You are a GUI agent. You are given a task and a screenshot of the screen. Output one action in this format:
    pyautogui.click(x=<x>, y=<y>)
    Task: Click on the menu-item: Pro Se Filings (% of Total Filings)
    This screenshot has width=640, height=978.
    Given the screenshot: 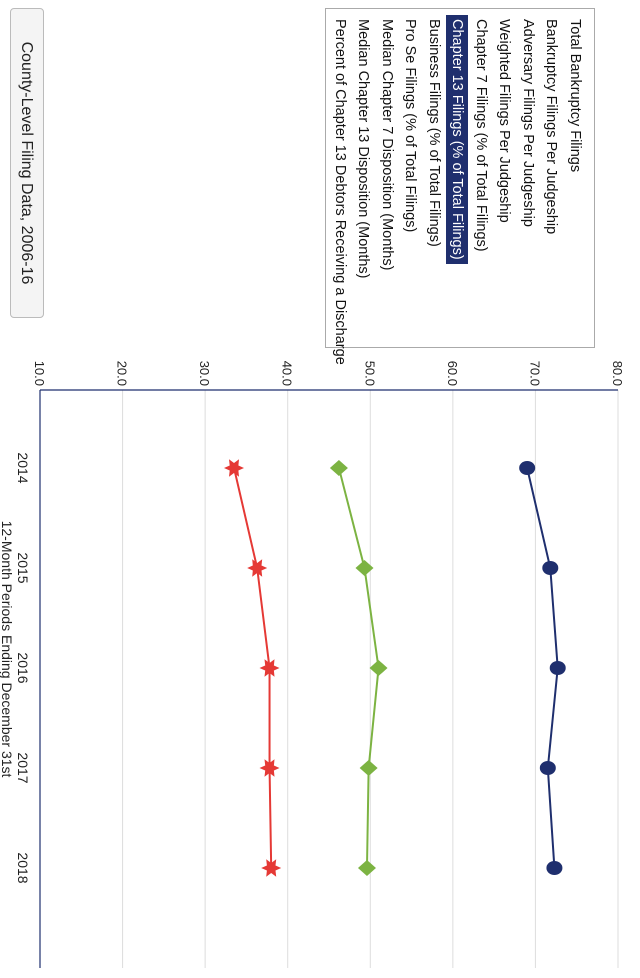 What is the action you would take?
    pyautogui.click(x=410, y=126)
    